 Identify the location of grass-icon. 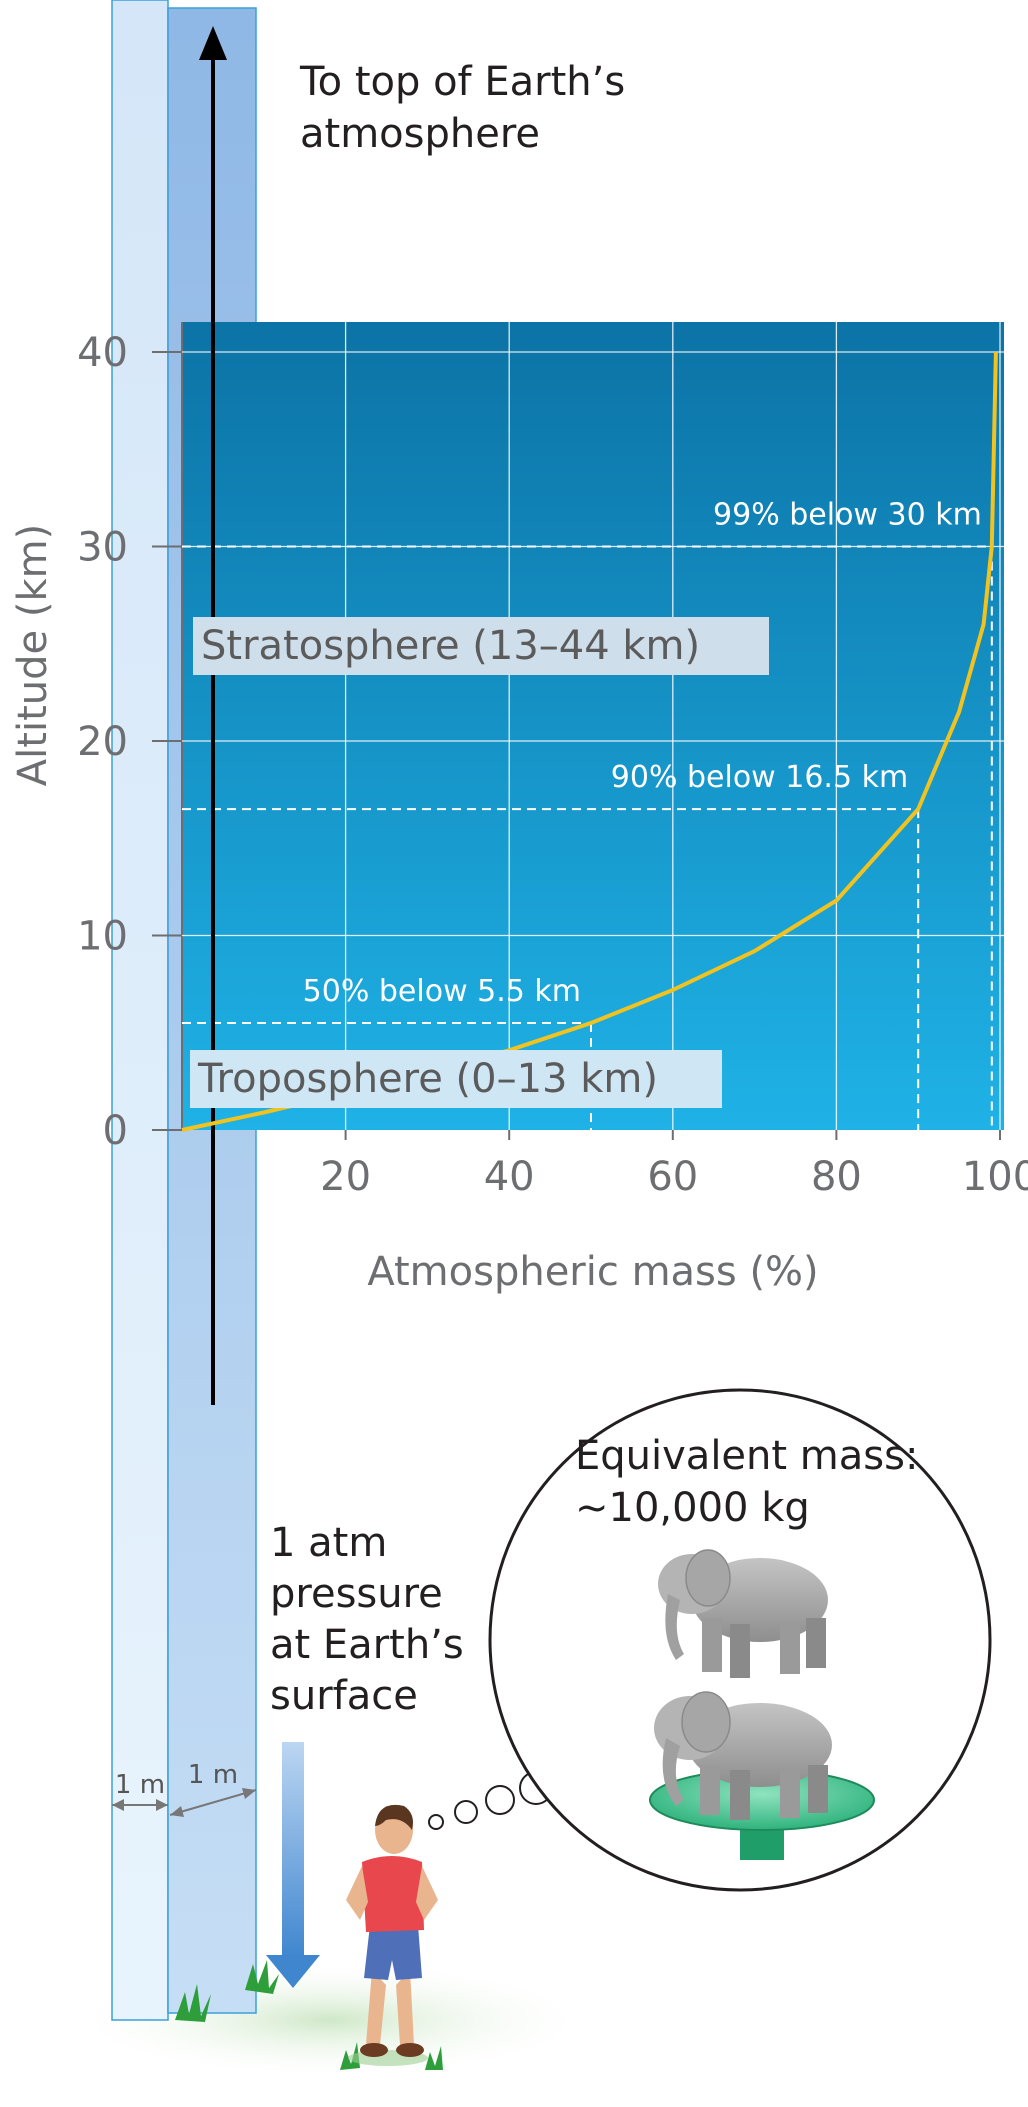
(309, 2015).